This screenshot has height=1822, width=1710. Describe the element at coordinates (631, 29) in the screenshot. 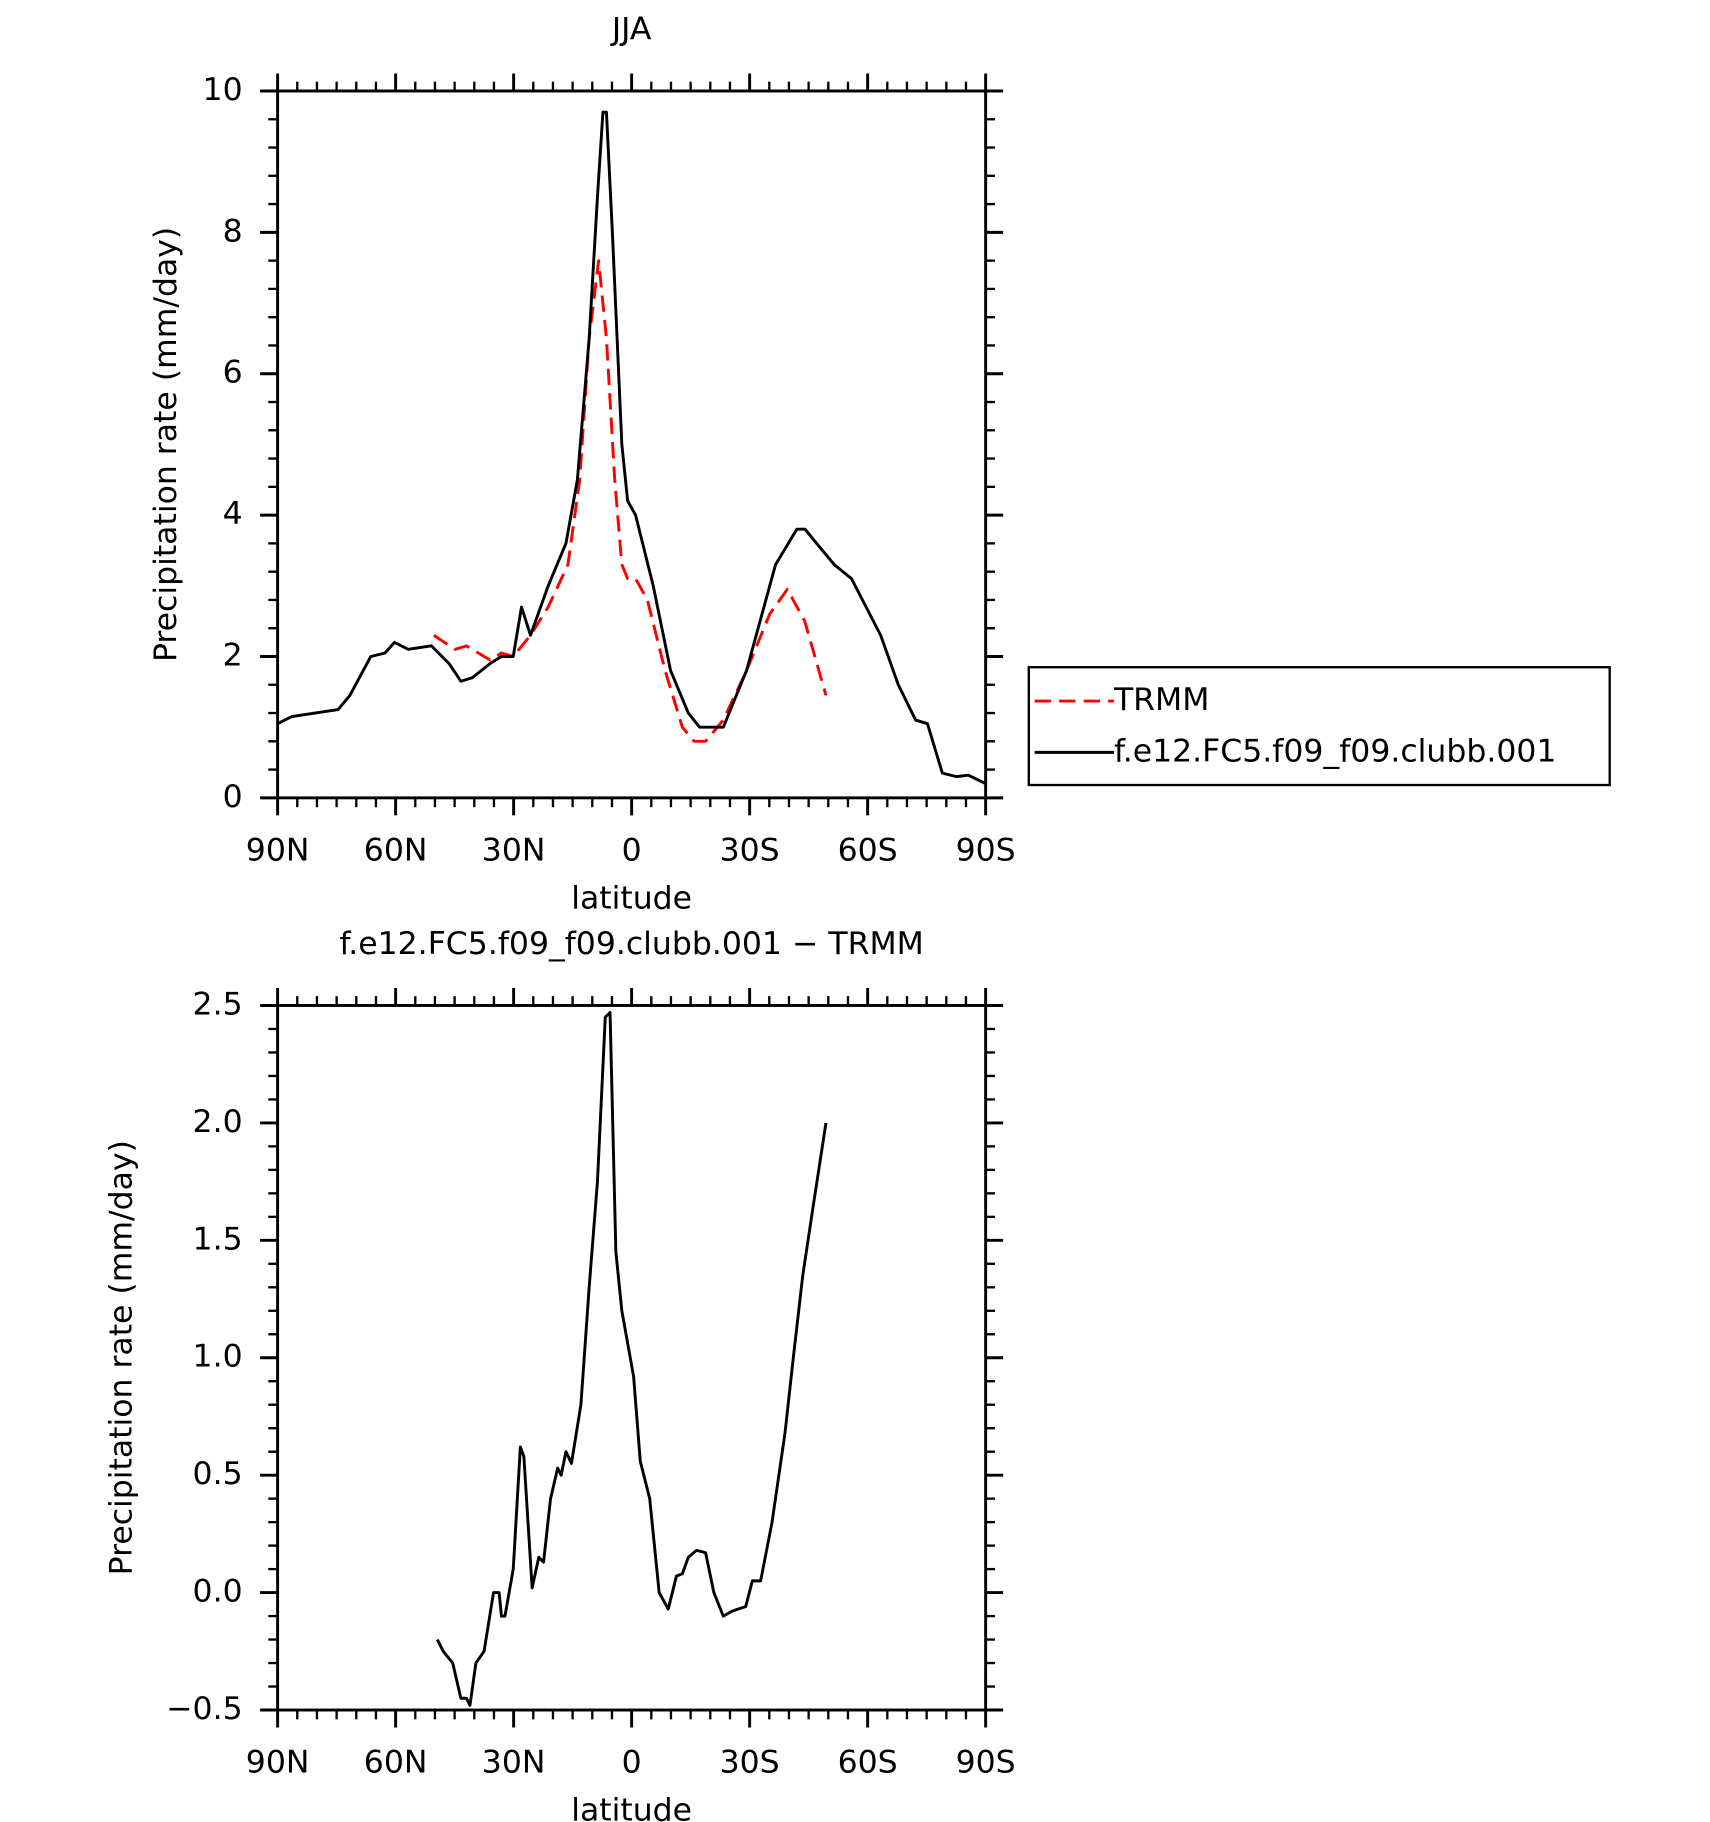

I see `chart-title: JJA` at that location.